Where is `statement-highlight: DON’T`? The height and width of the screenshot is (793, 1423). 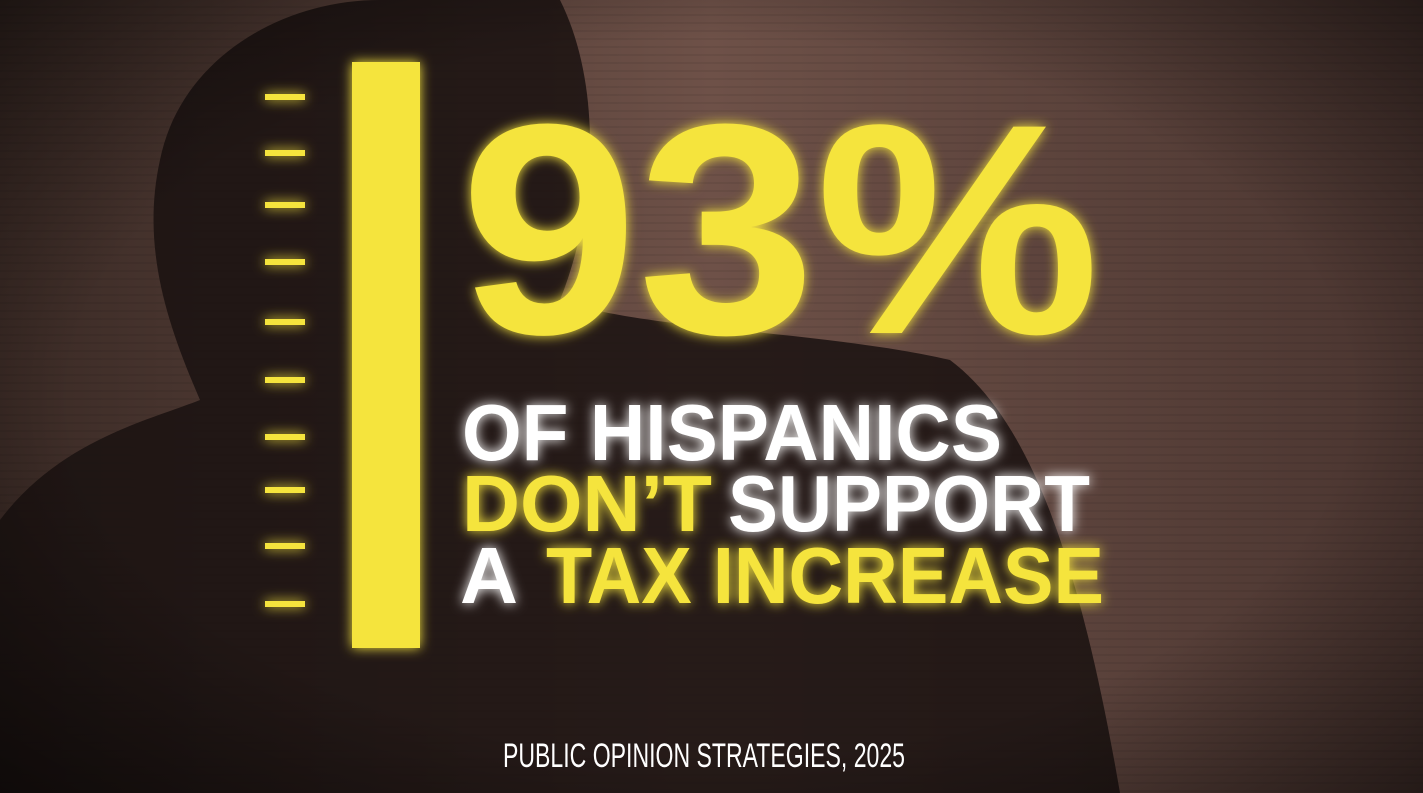
statement-highlight: DON’T is located at coordinates (587, 503).